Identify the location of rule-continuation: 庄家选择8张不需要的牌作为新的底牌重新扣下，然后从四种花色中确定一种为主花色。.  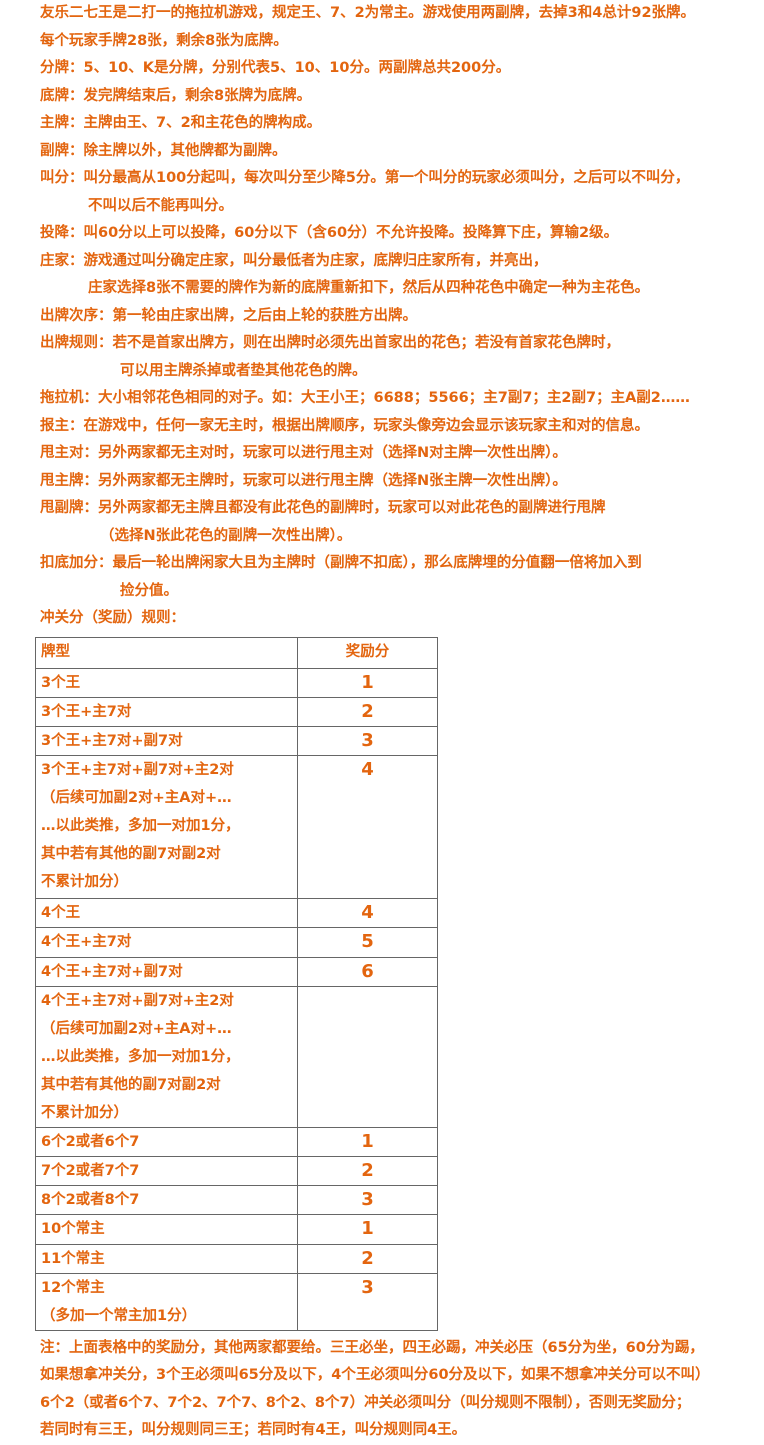
(369, 288).